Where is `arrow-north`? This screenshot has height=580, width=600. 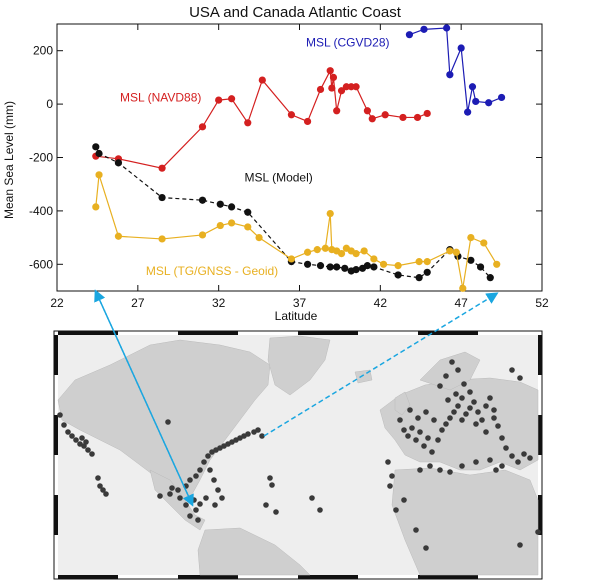
arrow-north is located at coordinates (381, 364).